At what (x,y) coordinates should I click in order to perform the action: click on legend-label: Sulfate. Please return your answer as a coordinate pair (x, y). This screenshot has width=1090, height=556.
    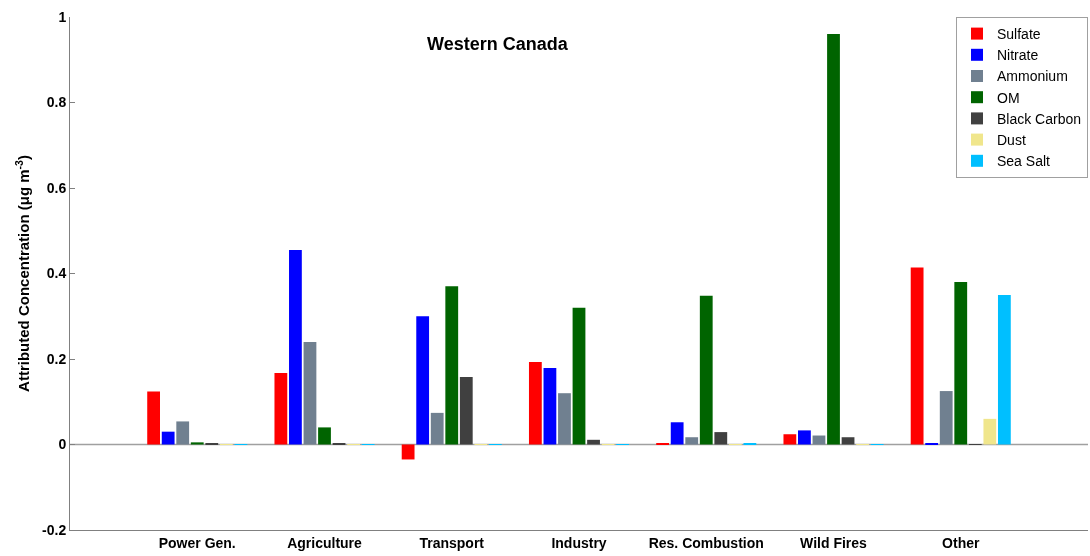
    Looking at the image, I should click on (1019, 34).